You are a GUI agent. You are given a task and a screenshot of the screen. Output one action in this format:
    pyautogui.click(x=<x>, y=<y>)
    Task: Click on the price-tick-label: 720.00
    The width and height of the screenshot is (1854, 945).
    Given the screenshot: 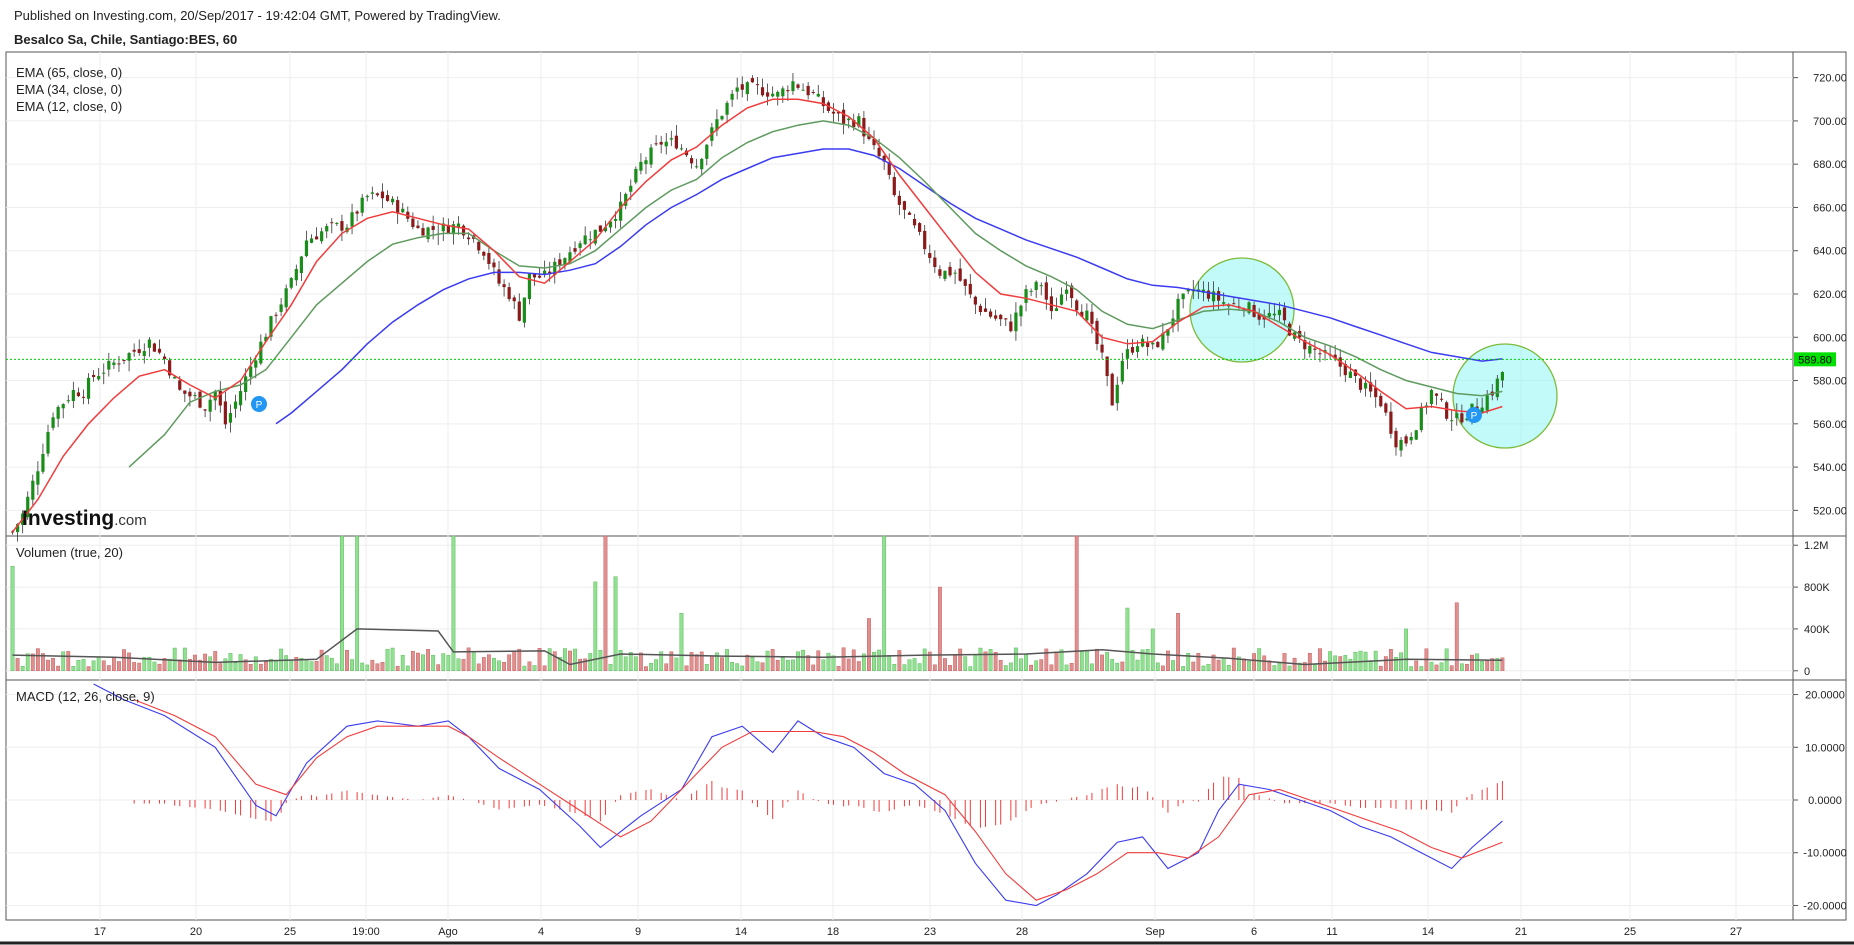 What is the action you would take?
    pyautogui.click(x=1830, y=79)
    